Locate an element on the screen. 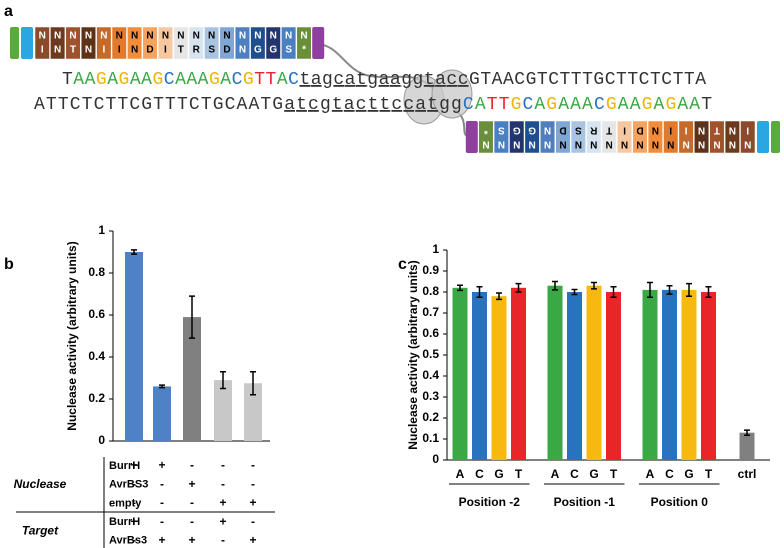 The image size is (784, 548). nuclease-domain is located at coordinates (452, 94).